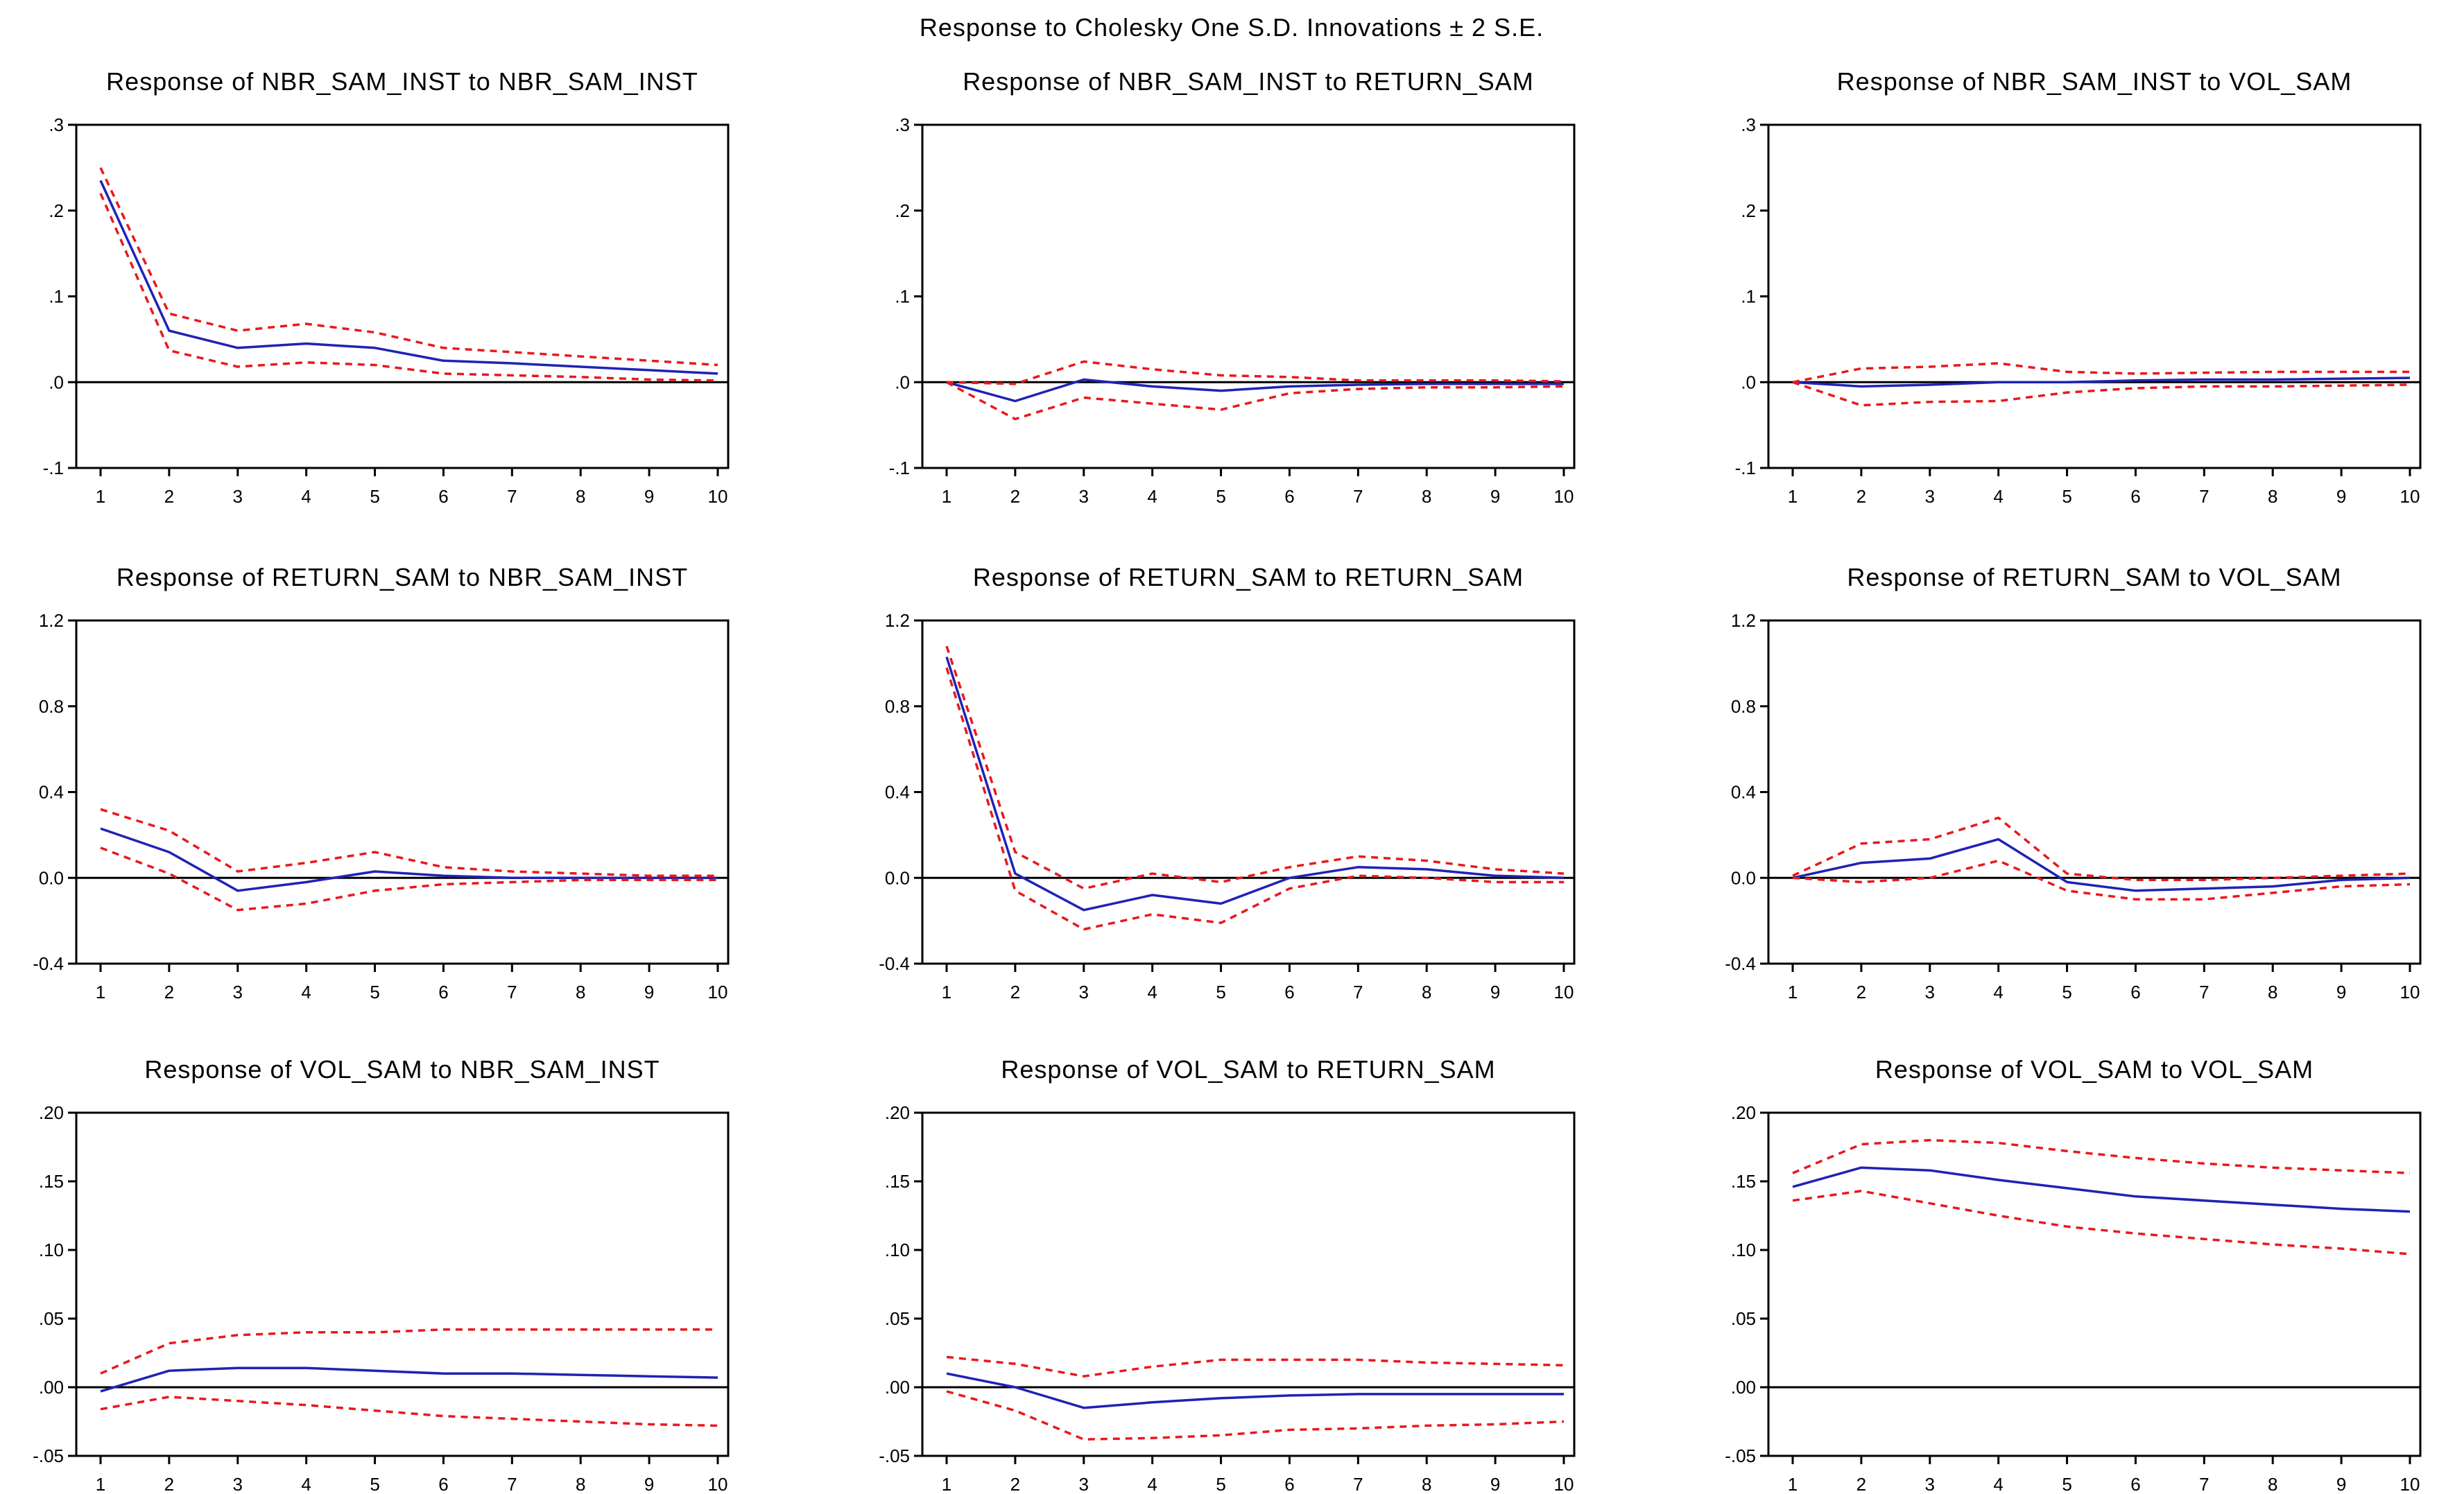  What do you see at coordinates (409, 1379) in the screenshot?
I see `response-line` at bounding box center [409, 1379].